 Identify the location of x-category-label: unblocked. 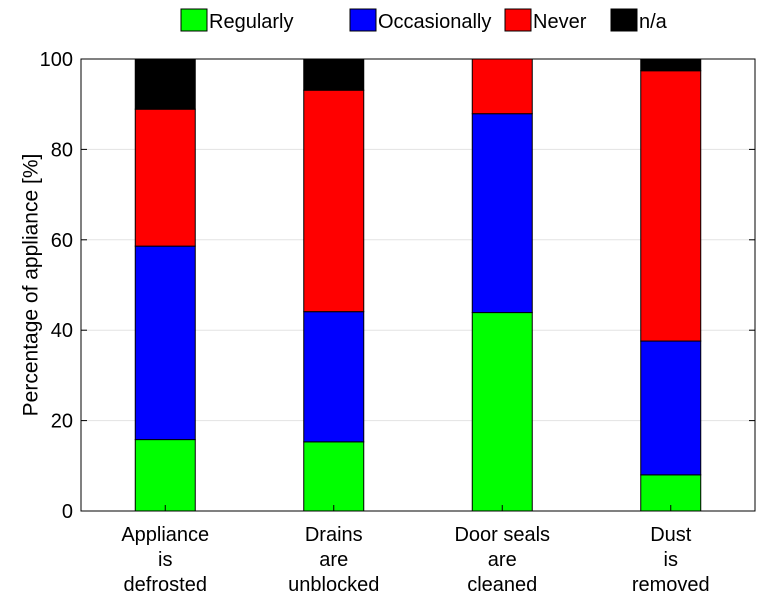
(333, 585).